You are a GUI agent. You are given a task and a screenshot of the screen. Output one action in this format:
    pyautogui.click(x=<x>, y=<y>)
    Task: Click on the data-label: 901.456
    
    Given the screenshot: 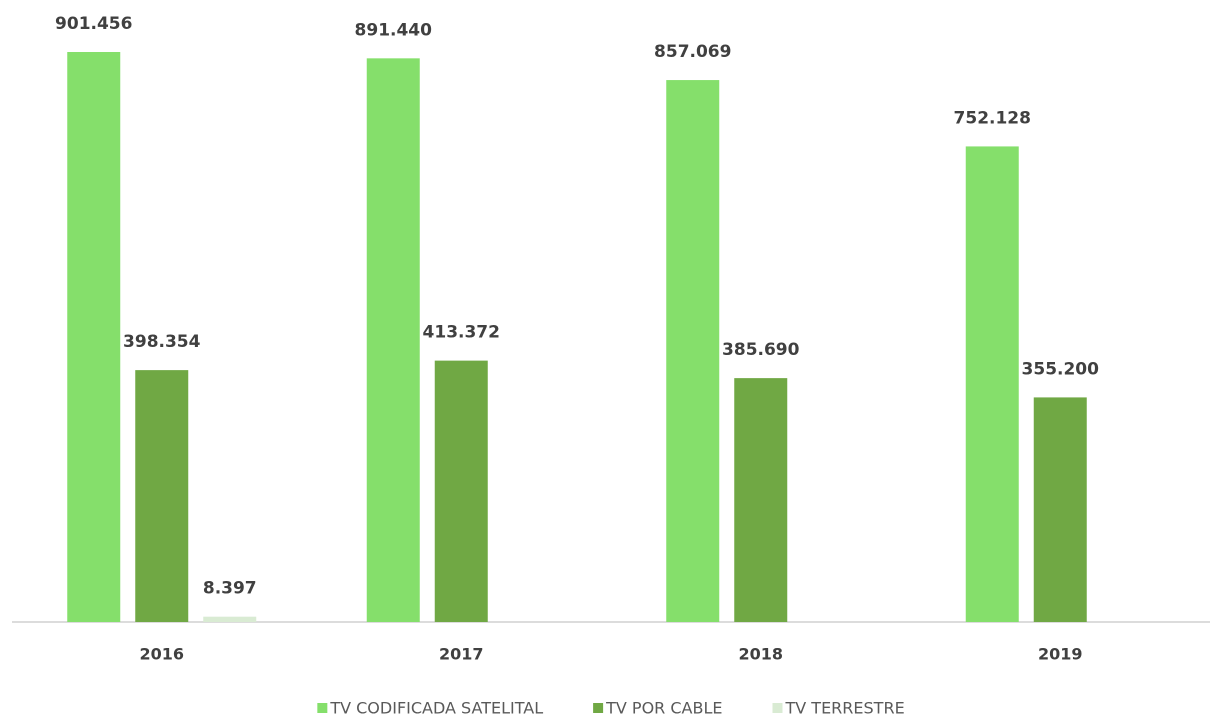 What is the action you would take?
    pyautogui.click(x=93, y=24)
    